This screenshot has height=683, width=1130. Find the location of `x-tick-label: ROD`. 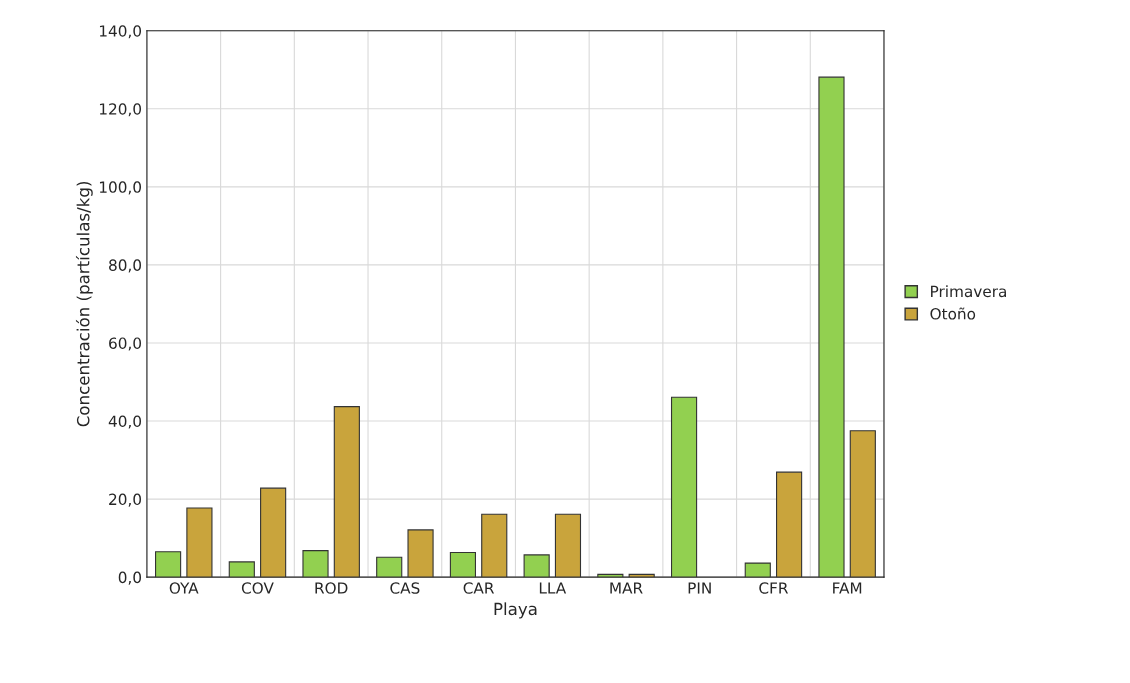

x-tick-label: ROD is located at coordinates (331, 588).